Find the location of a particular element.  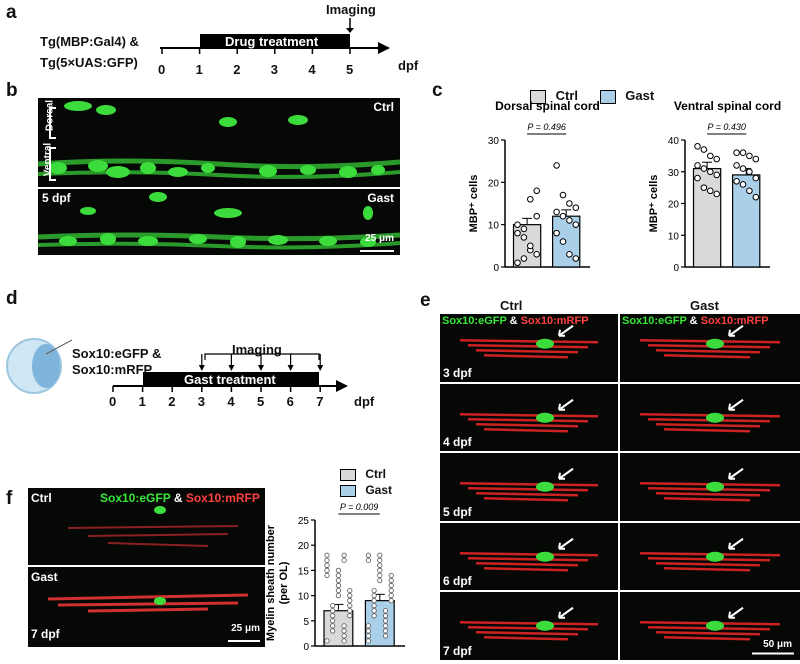

amp-e: & is located at coordinates (513, 321).